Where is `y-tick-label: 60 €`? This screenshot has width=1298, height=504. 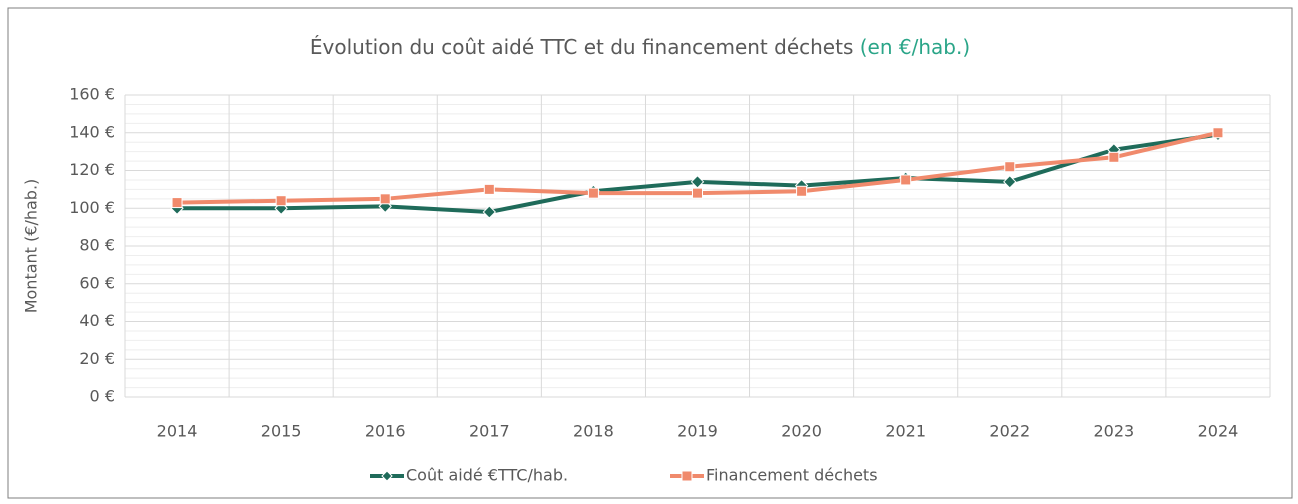
y-tick-label: 60 € is located at coordinates (97, 282).